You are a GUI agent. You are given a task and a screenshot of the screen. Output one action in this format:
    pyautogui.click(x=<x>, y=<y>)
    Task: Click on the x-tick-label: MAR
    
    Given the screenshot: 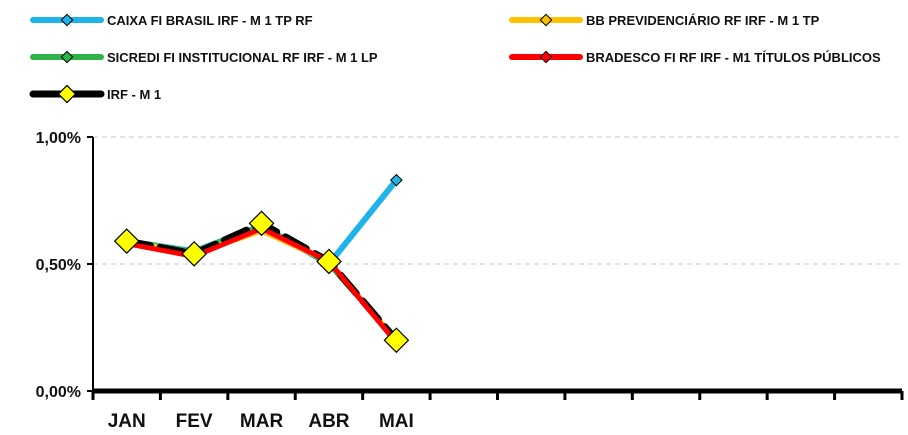 What is the action you would take?
    pyautogui.click(x=262, y=421)
    